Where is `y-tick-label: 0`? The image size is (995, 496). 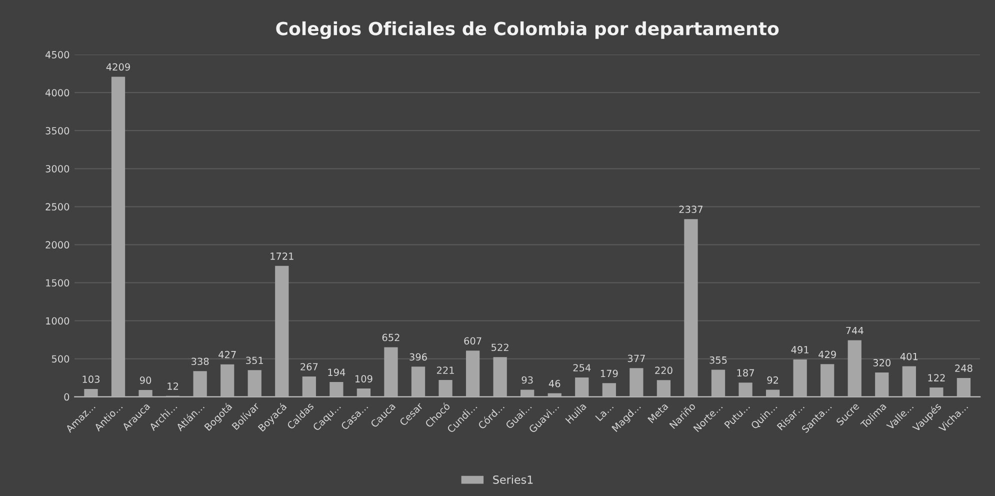 y-tick-label: 0 is located at coordinates (67, 397).